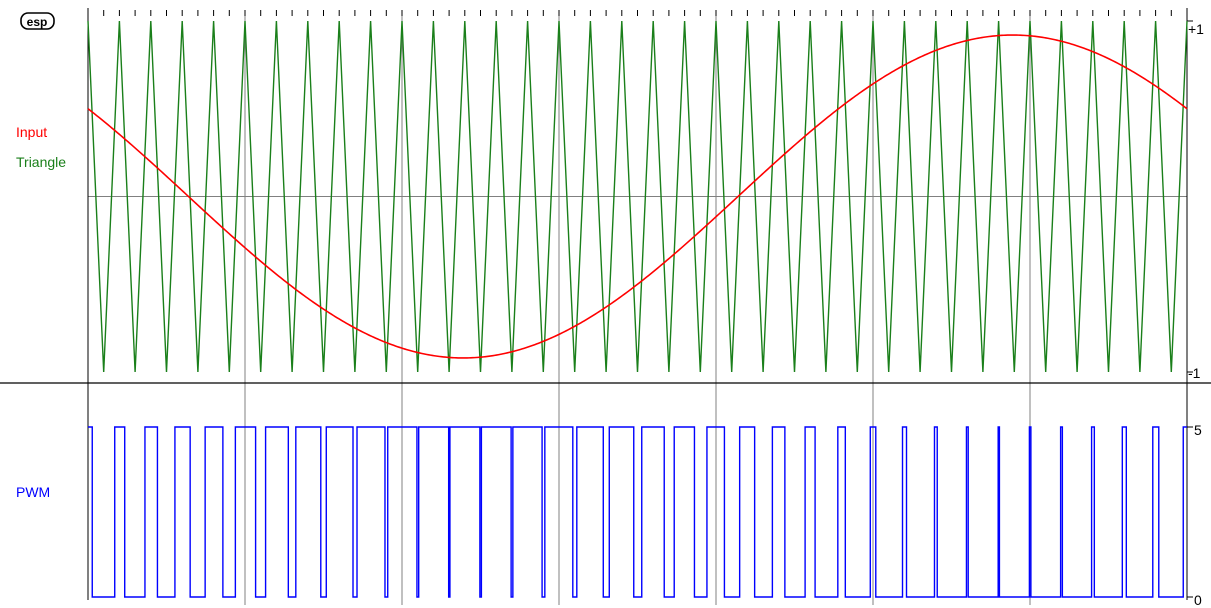  Describe the element at coordinates (1194, 373) in the screenshot. I see `ytick-top-minus1: -1` at that location.